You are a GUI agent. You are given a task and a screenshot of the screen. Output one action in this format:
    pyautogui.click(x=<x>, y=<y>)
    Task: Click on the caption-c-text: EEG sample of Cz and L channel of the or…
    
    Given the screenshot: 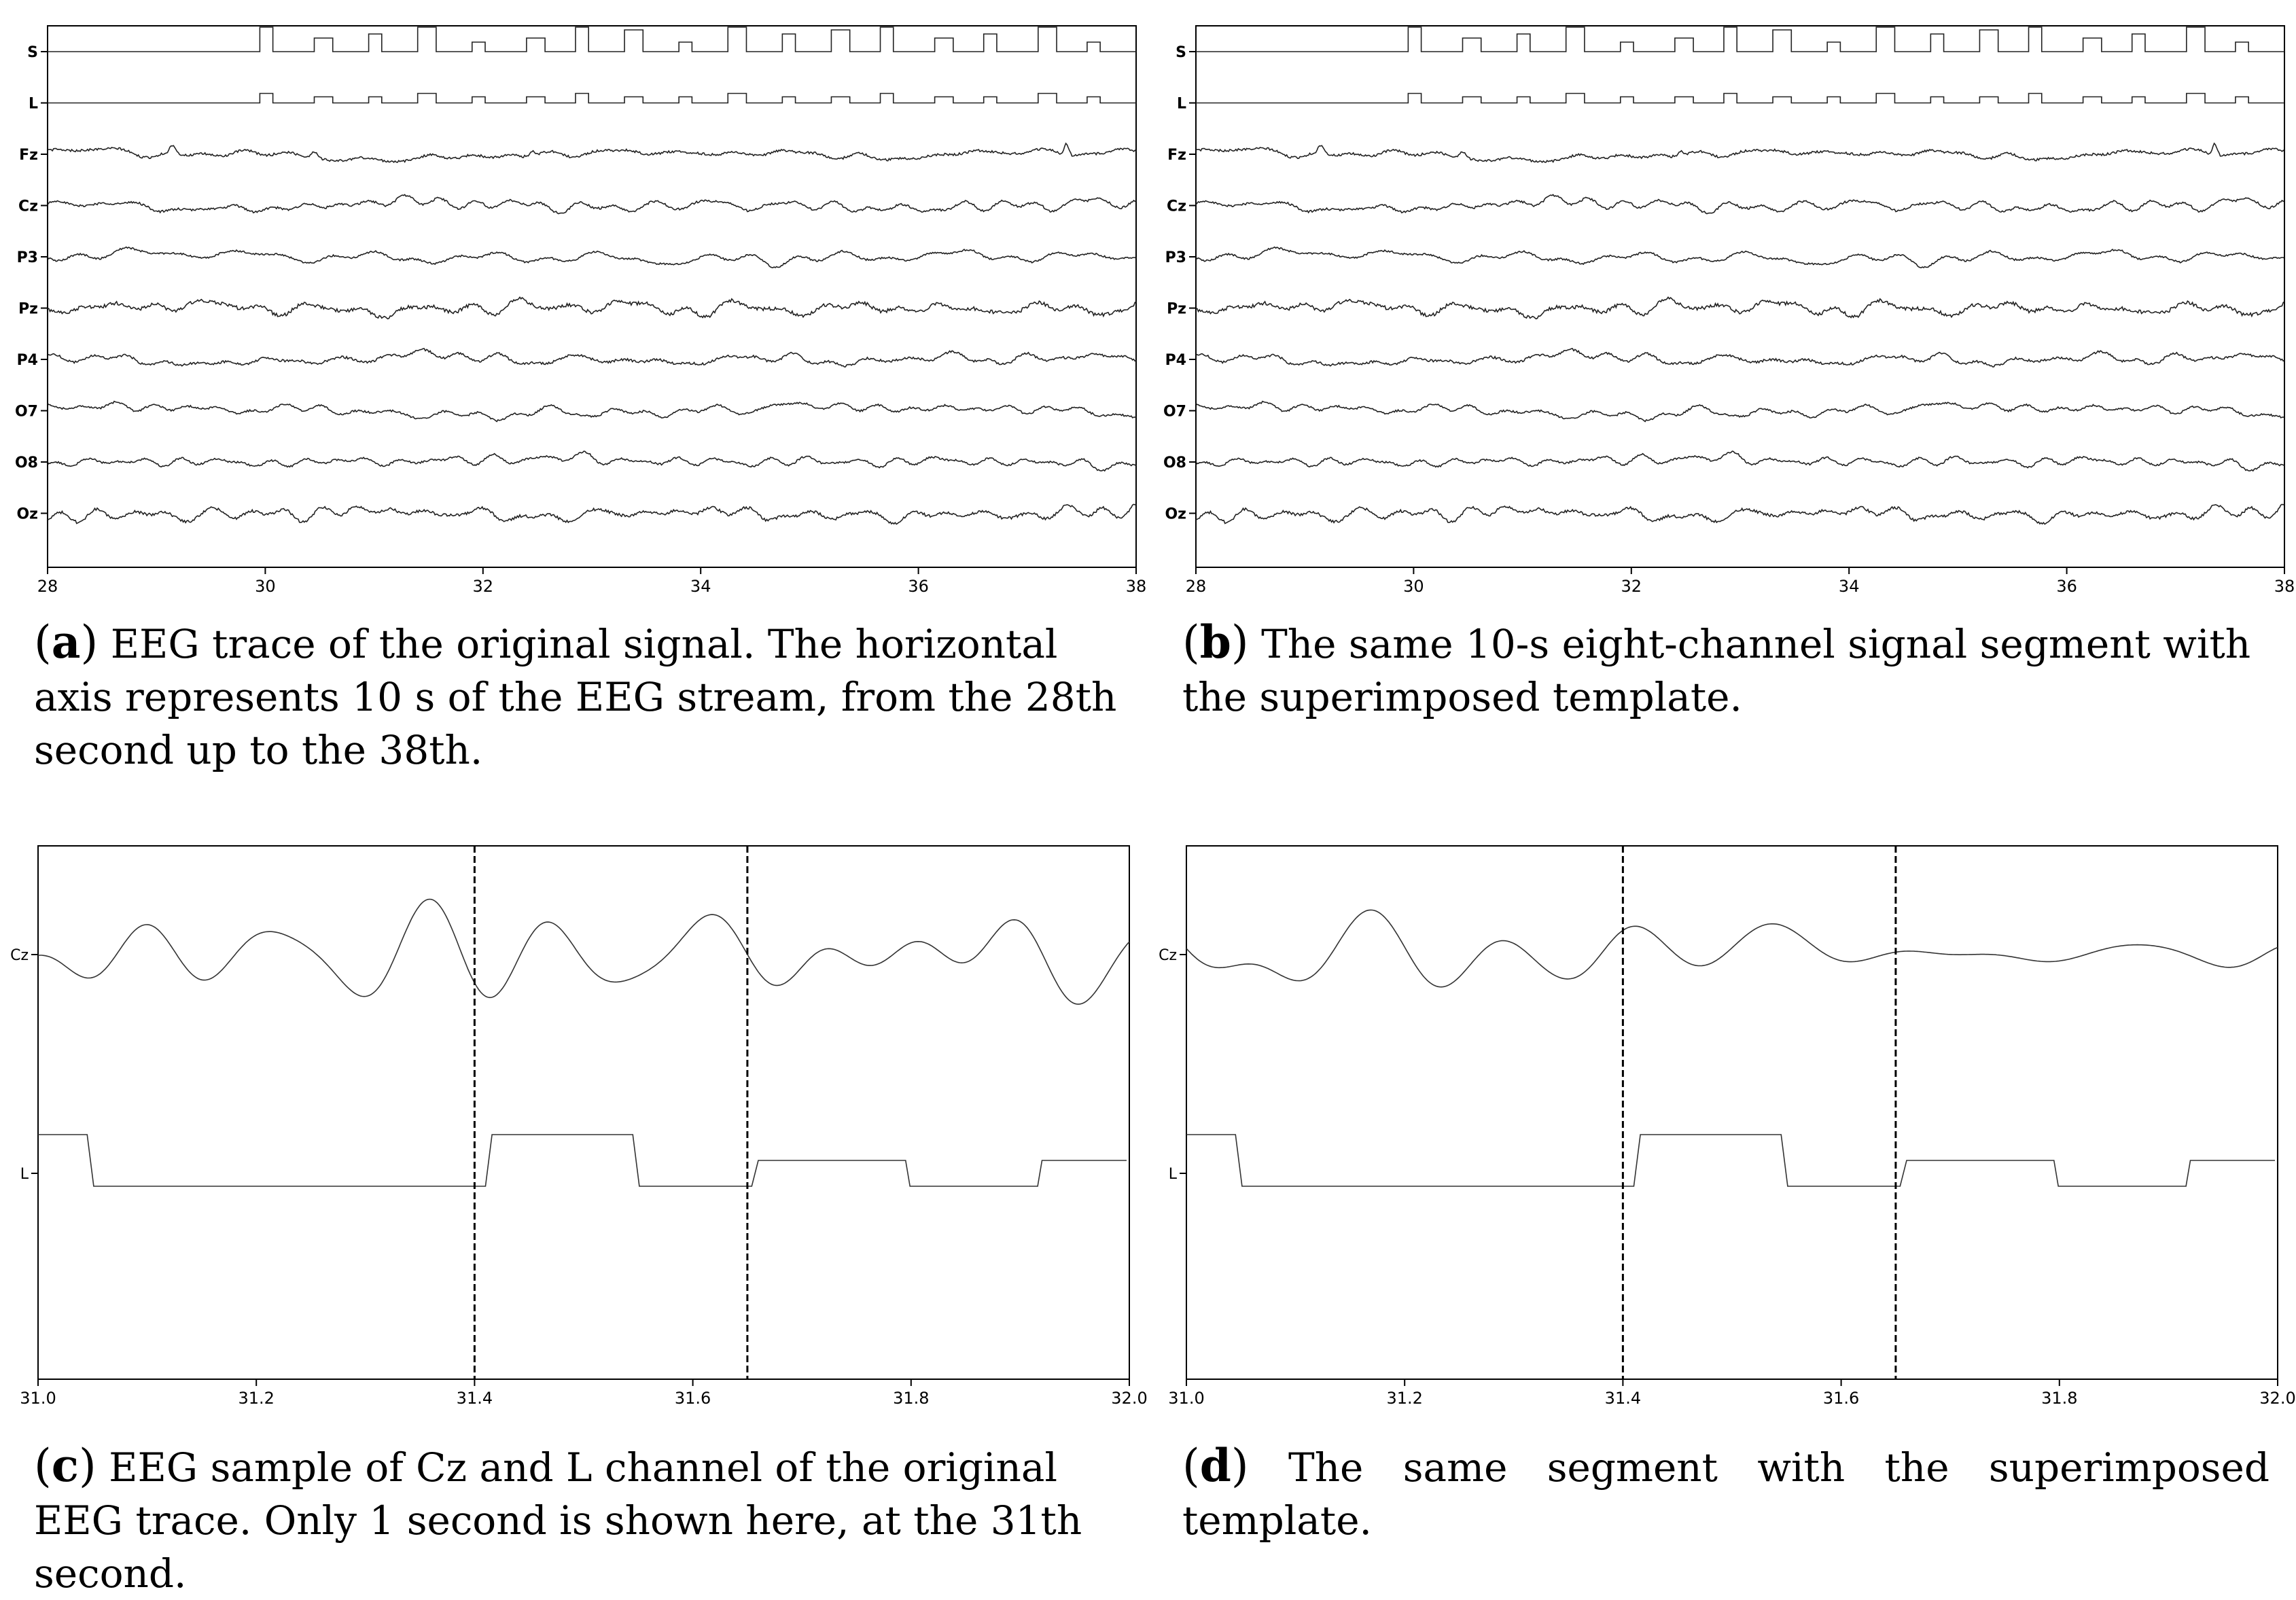 What is the action you would take?
    pyautogui.click(x=558, y=1520)
    